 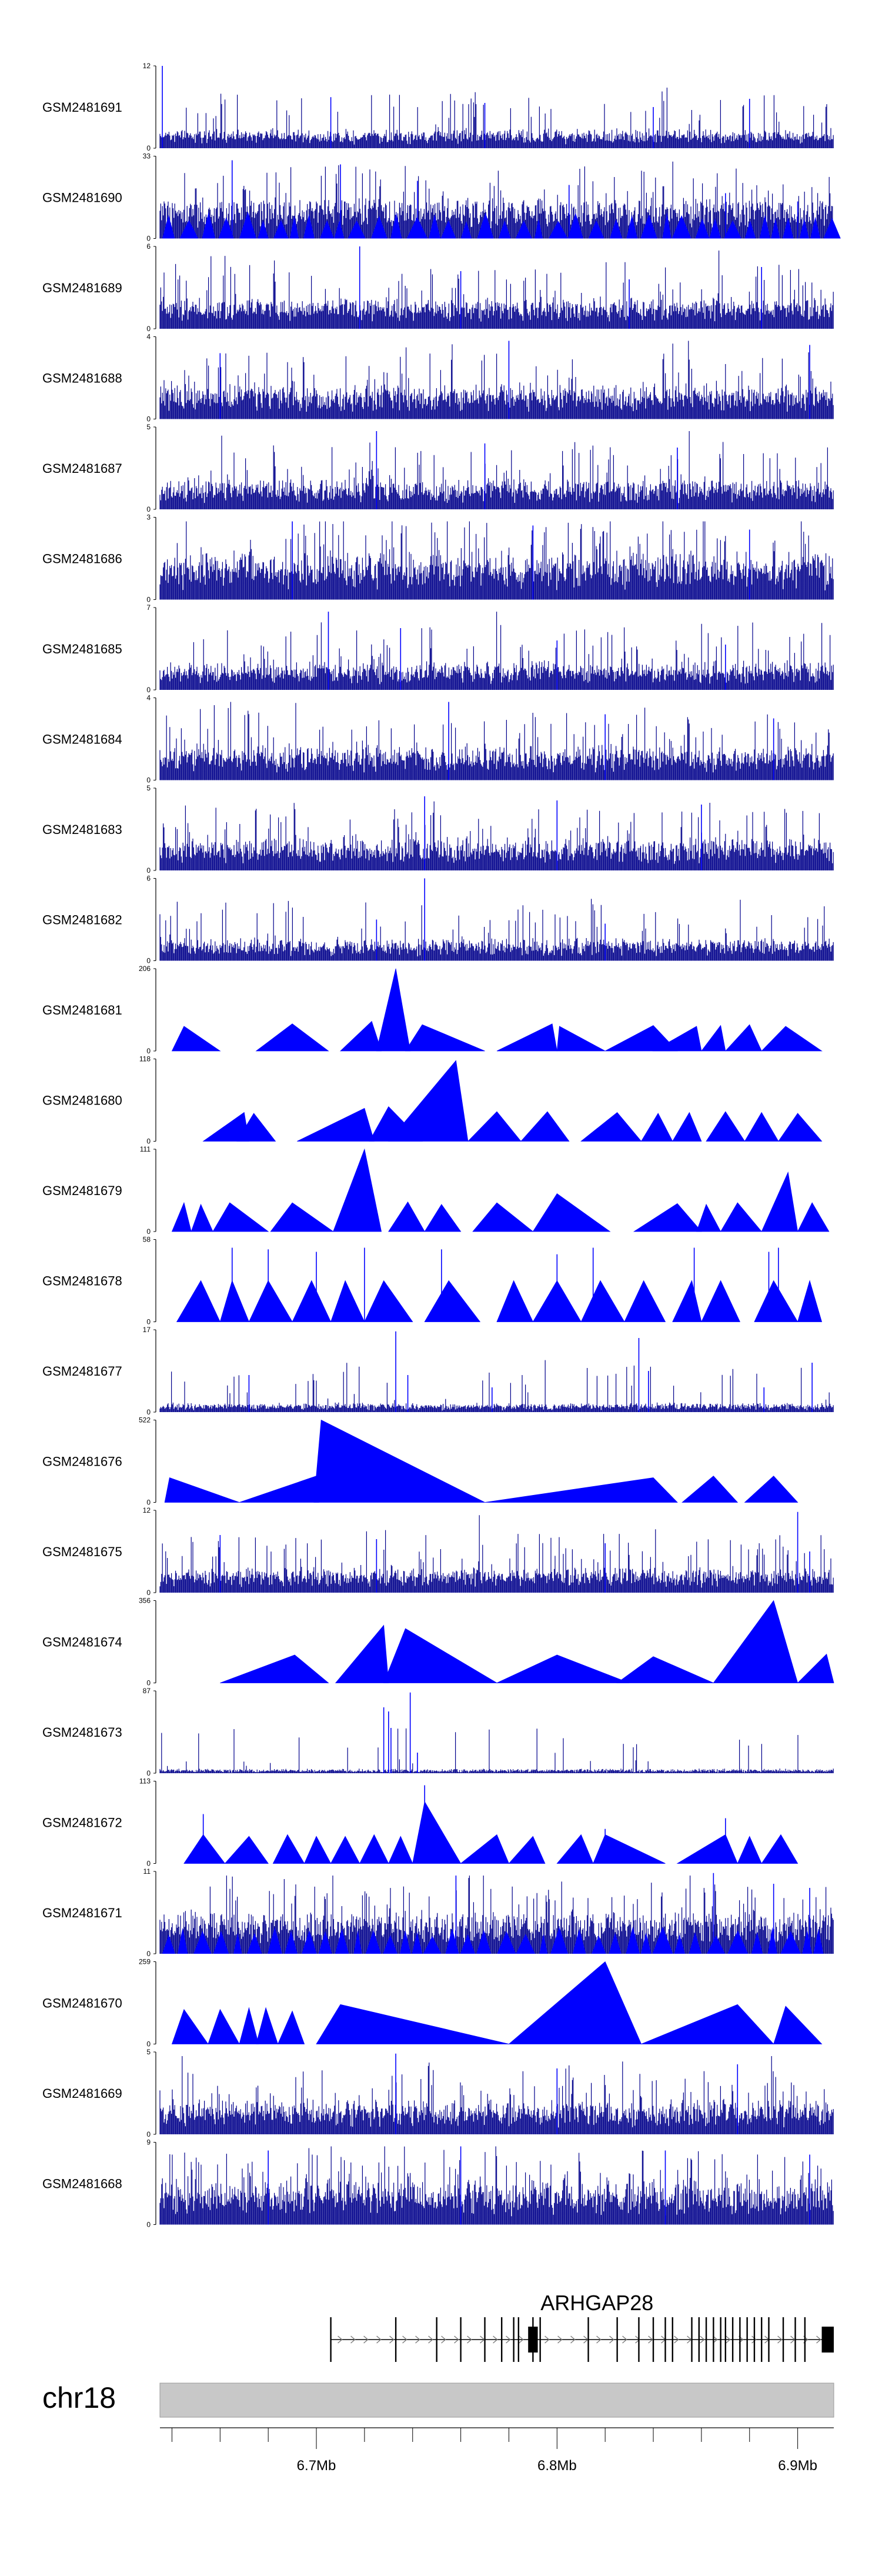 I want to click on track-GSM2481672: GSM2481672 113 0, so click(x=420, y=1822).